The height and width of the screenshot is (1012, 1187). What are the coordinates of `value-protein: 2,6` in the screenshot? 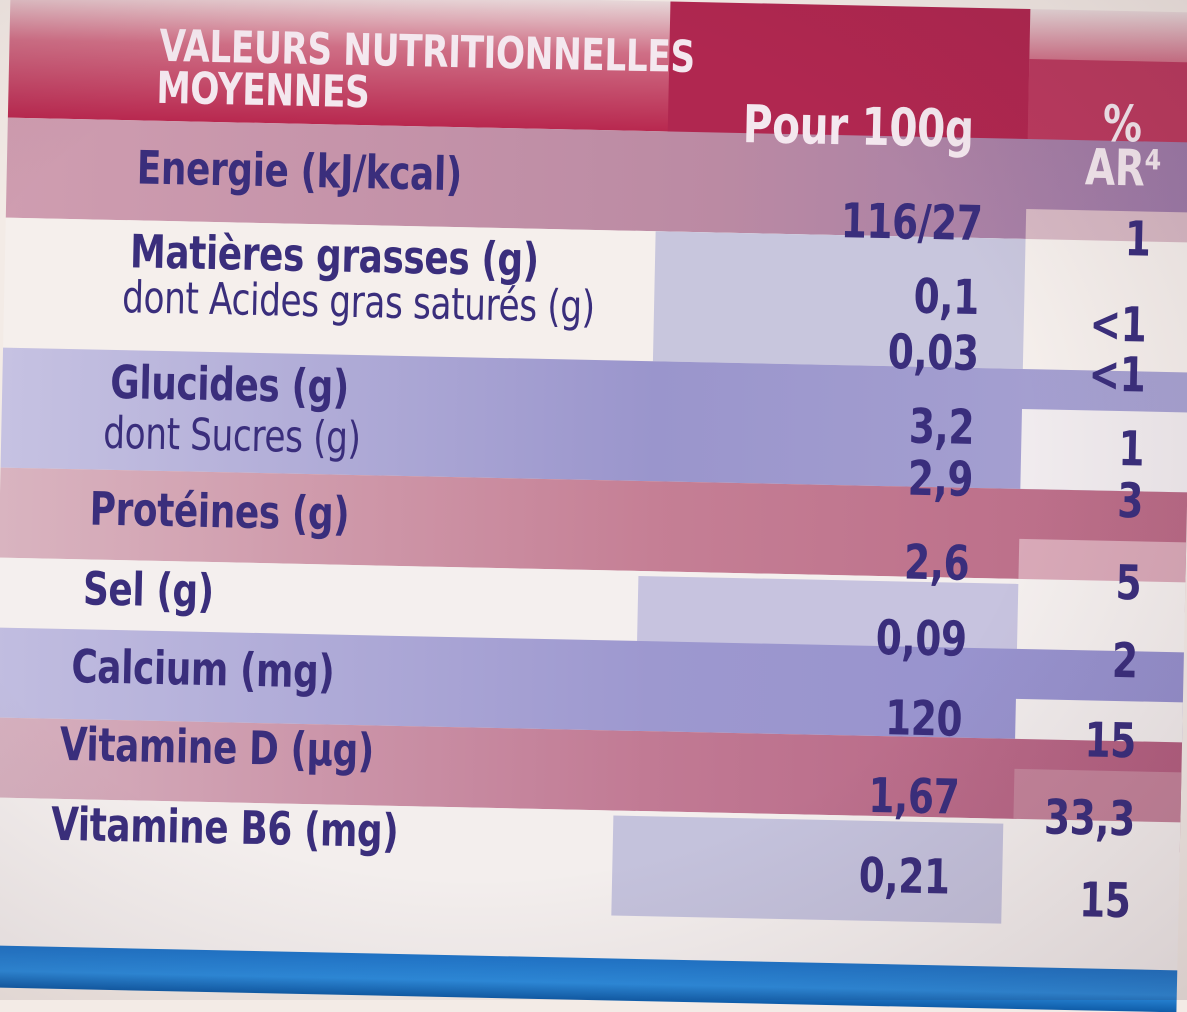 It's located at (937, 563).